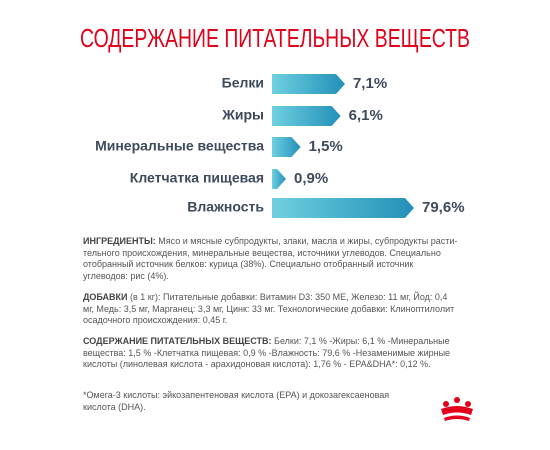  I want to click on category-label: Клетчатка пищевая, so click(197, 178).